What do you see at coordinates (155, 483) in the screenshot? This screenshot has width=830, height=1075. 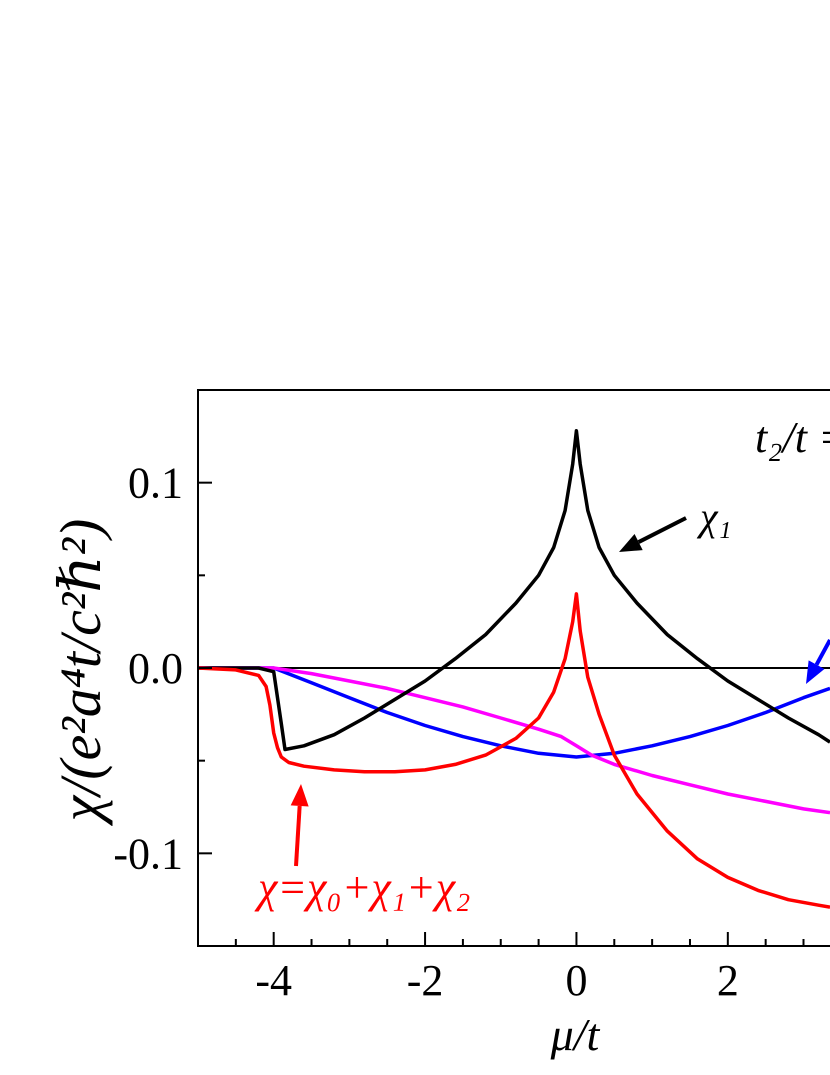 I see `y-tick-label: 0.1` at bounding box center [155, 483].